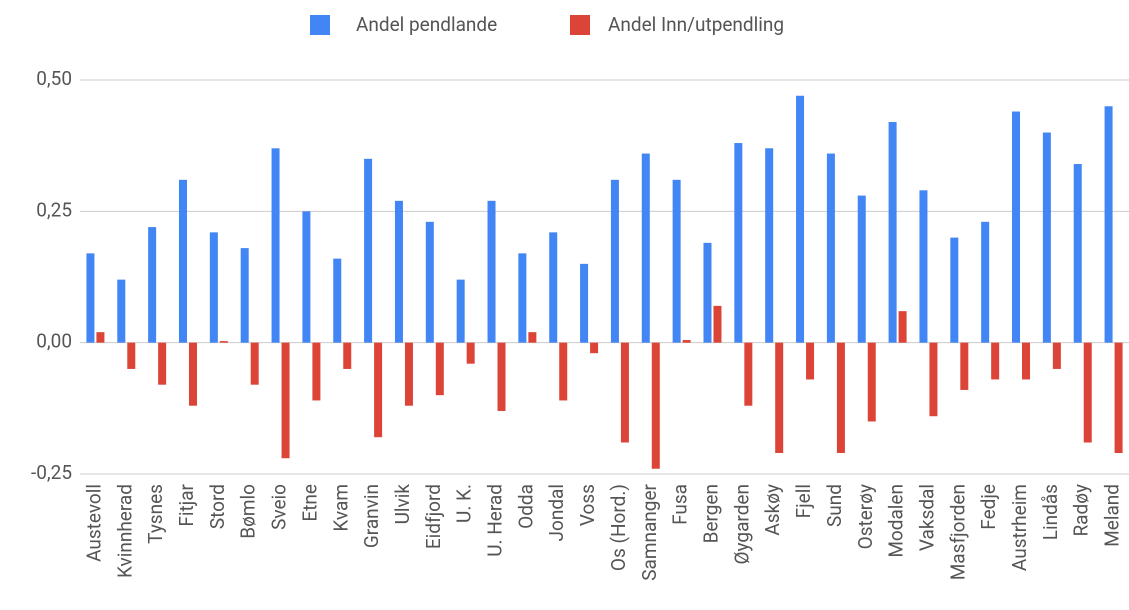  I want to click on legend-label: Andel pendlande, so click(426, 24).